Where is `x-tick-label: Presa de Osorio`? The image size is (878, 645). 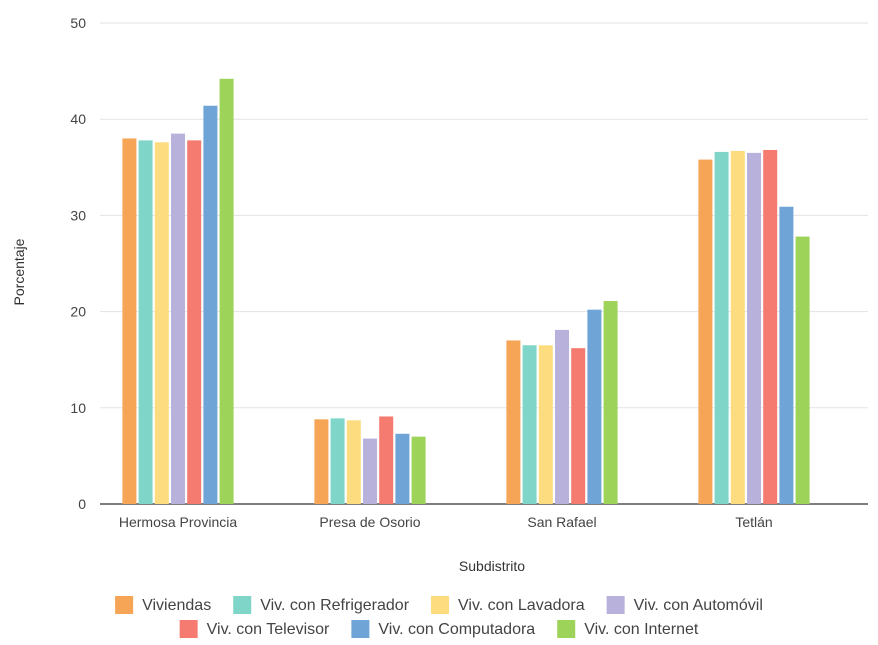
x-tick-label: Presa de Osorio is located at coordinates (369, 522).